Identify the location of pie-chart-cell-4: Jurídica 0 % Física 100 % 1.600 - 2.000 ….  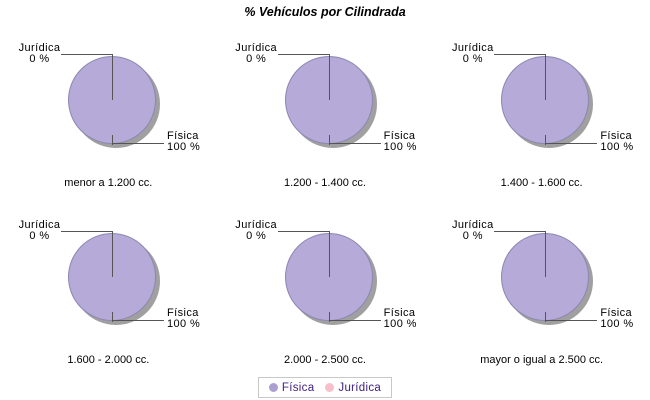
(108, 288).